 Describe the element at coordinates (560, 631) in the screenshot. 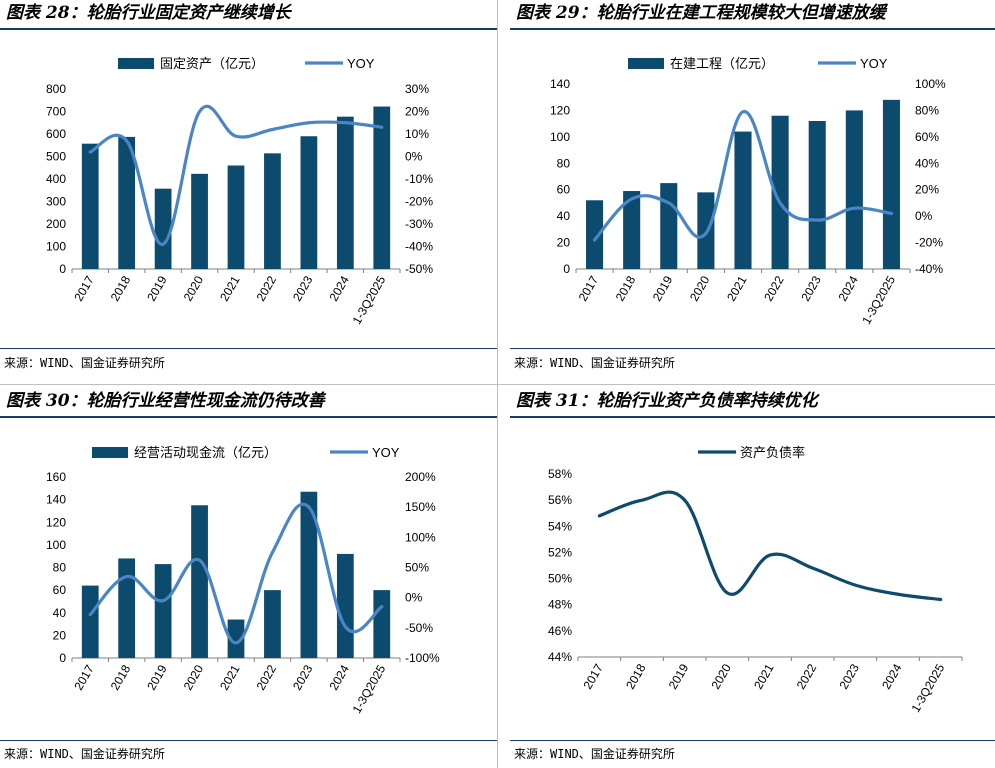

I see `left-tick-label: 46%` at that location.